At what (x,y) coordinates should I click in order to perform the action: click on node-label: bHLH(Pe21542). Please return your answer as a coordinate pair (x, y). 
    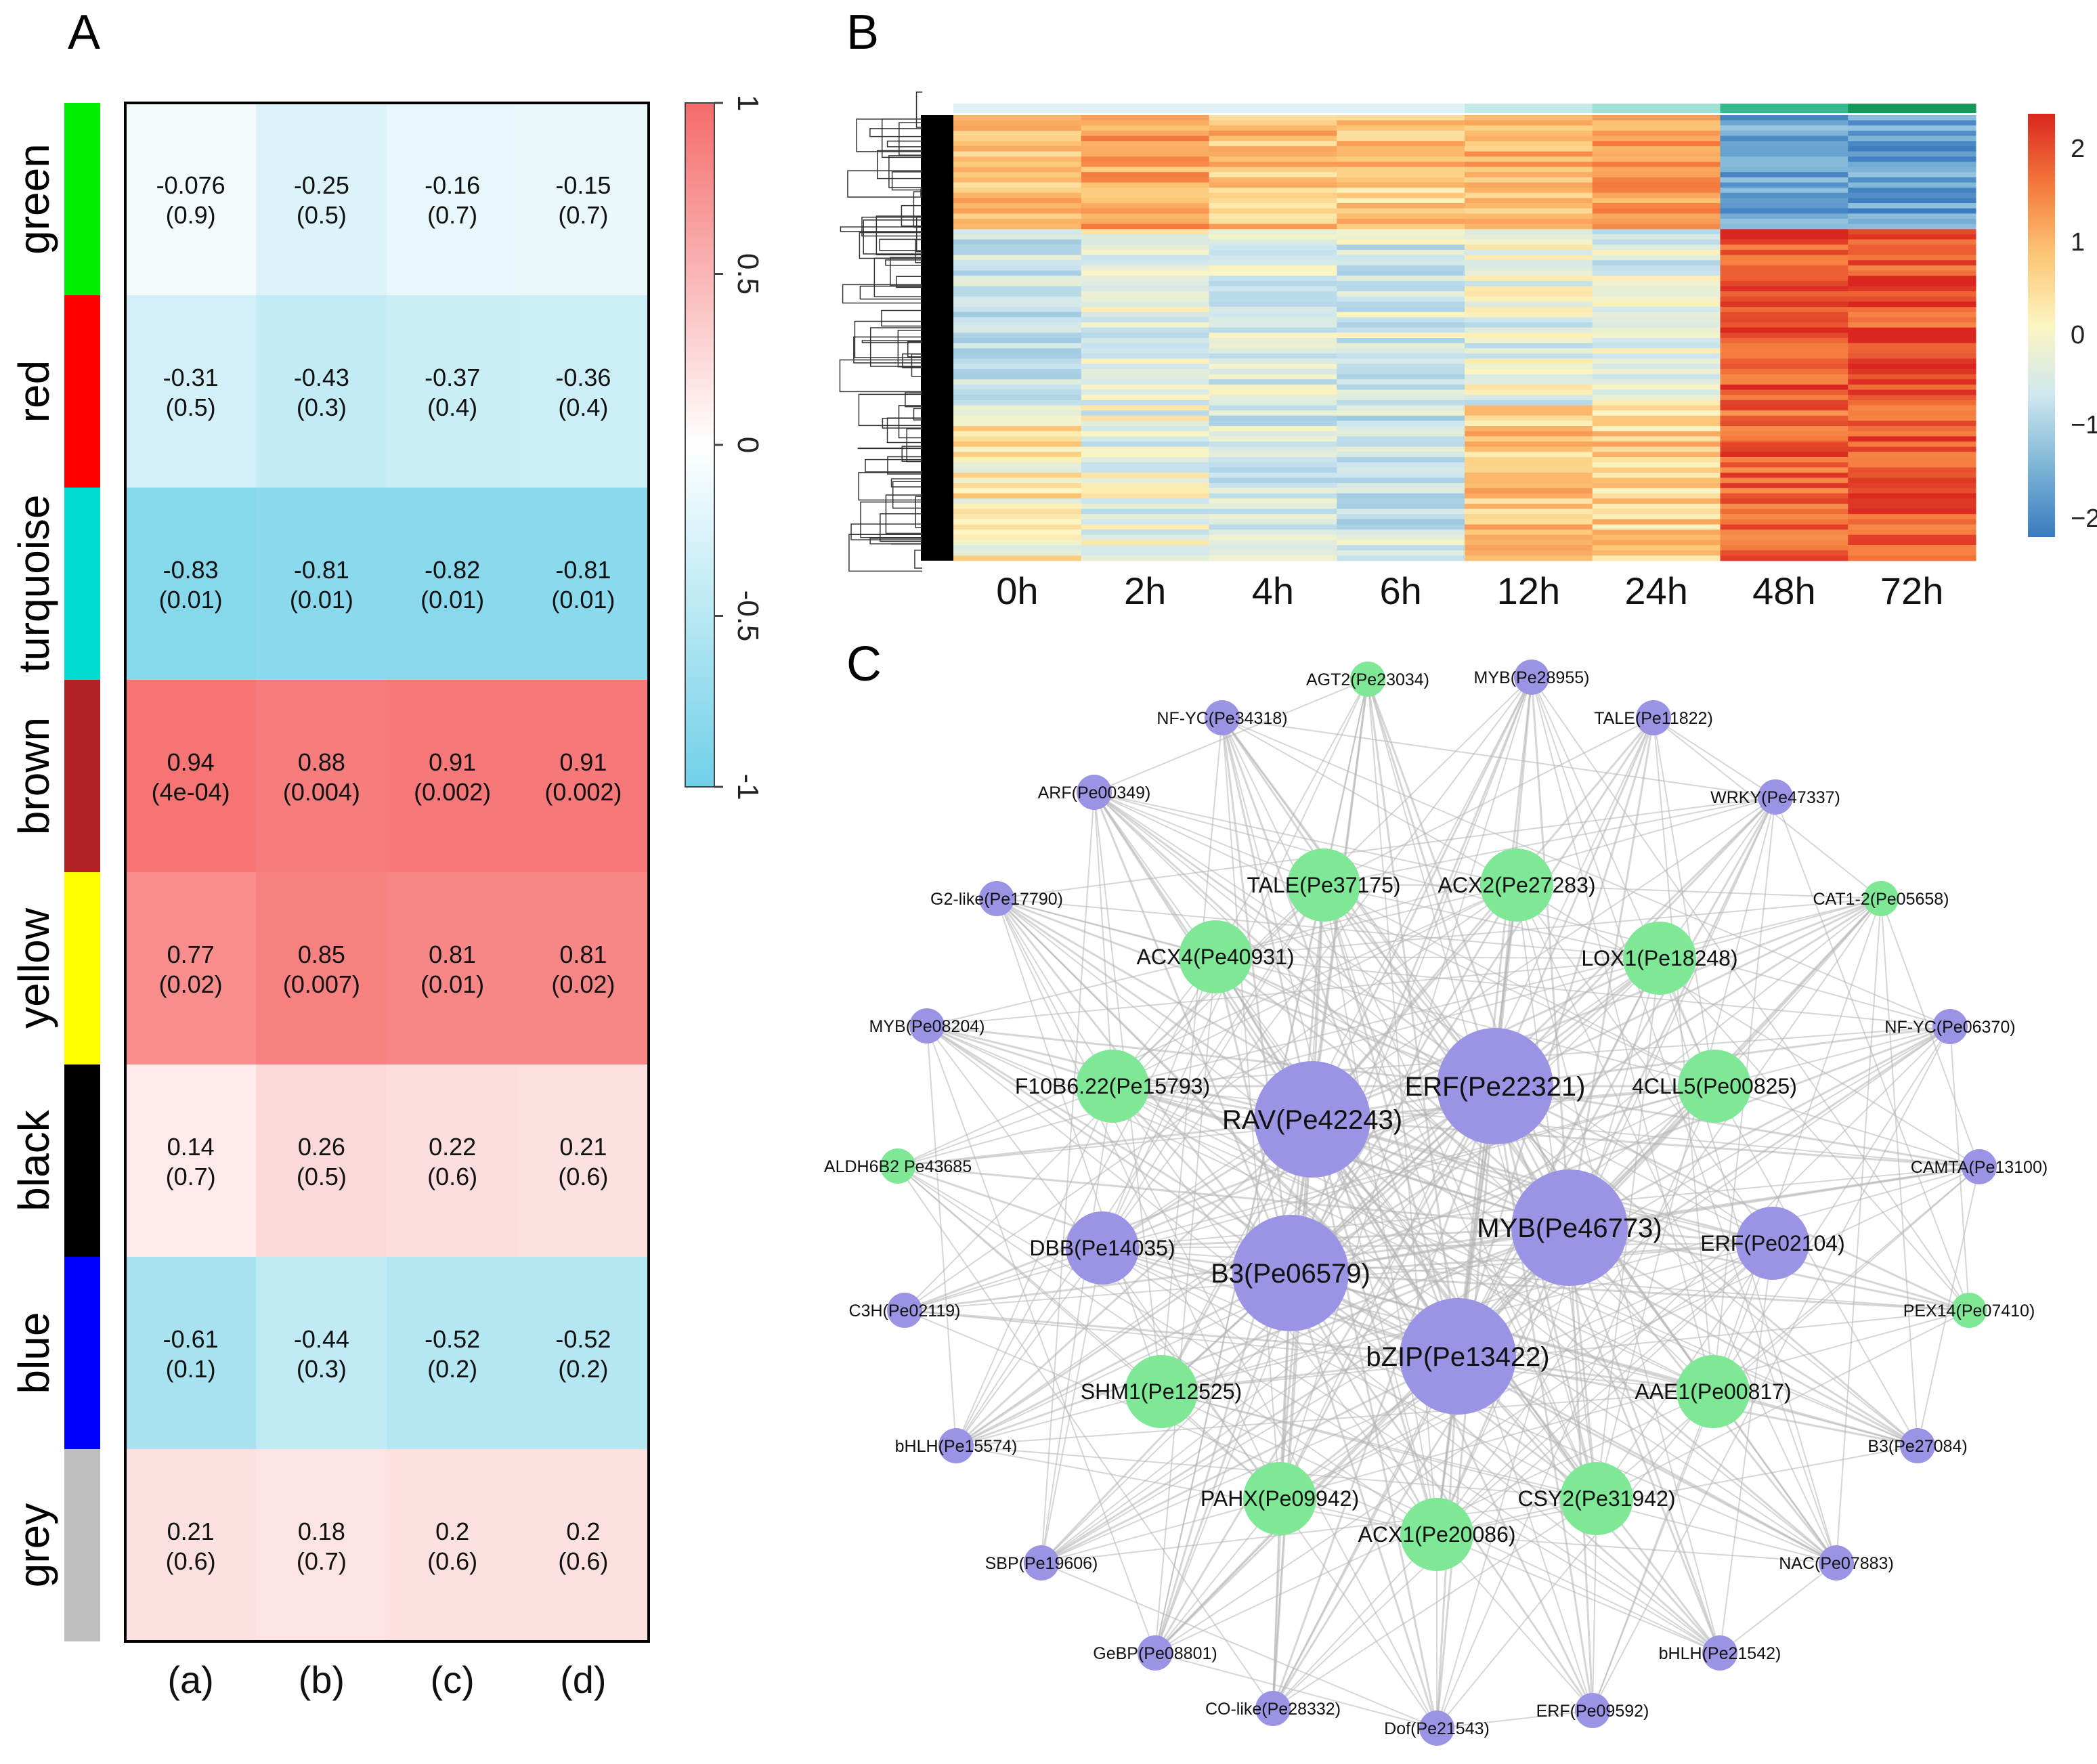
    Looking at the image, I should click on (1720, 1653).